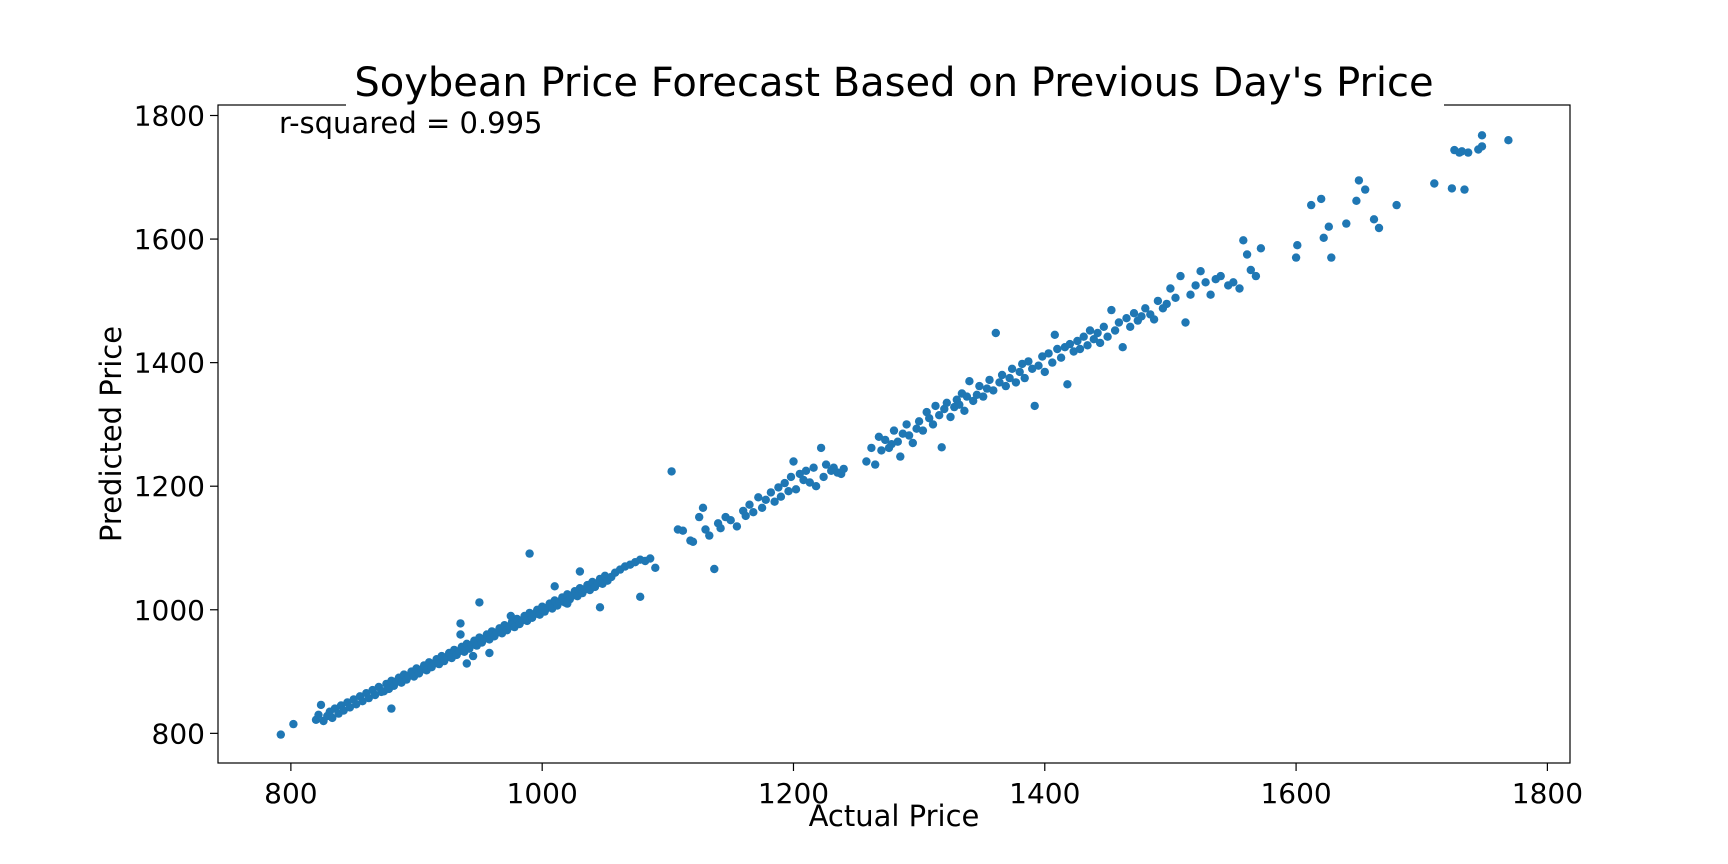  I want to click on x-tick-label: 1600, so click(1295, 793).